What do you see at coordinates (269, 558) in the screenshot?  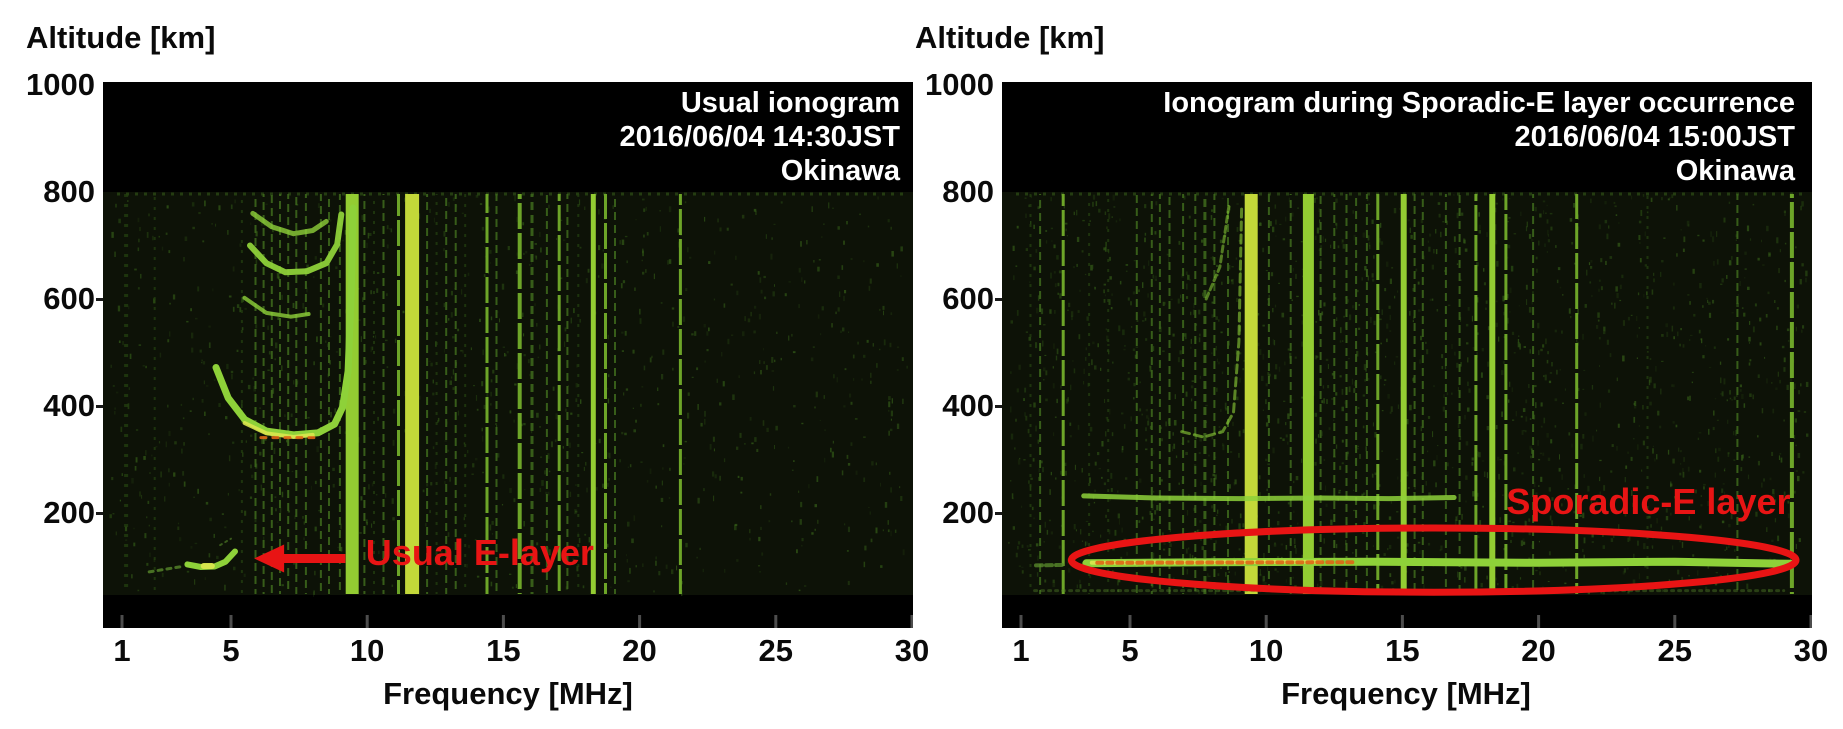 I see `e-layer-arrow-head` at bounding box center [269, 558].